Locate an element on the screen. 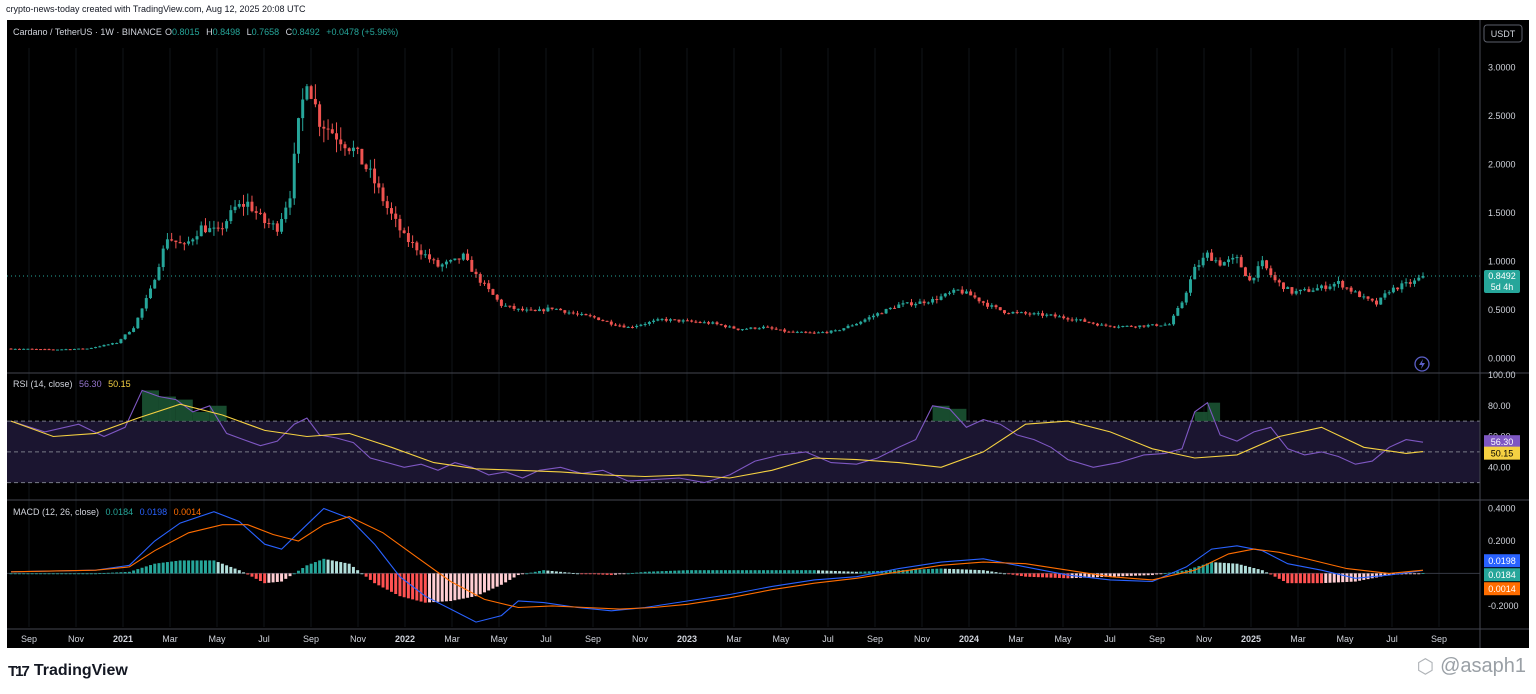 The height and width of the screenshot is (694, 1536). lightning-icon is located at coordinates (1422, 364).